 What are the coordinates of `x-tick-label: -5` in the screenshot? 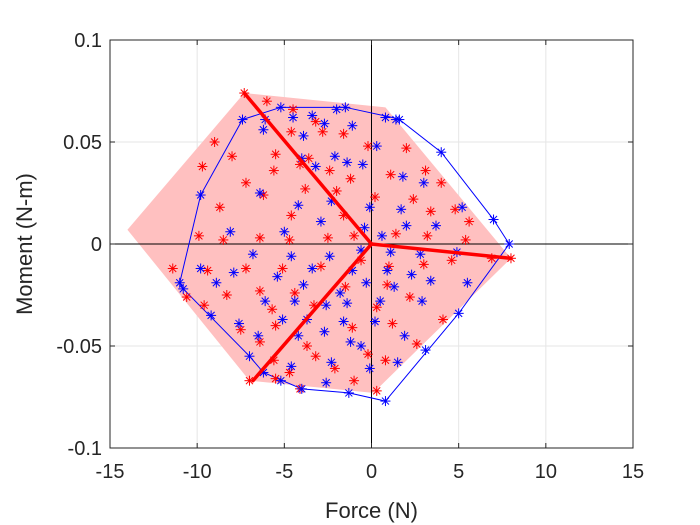 It's located at (284, 472).